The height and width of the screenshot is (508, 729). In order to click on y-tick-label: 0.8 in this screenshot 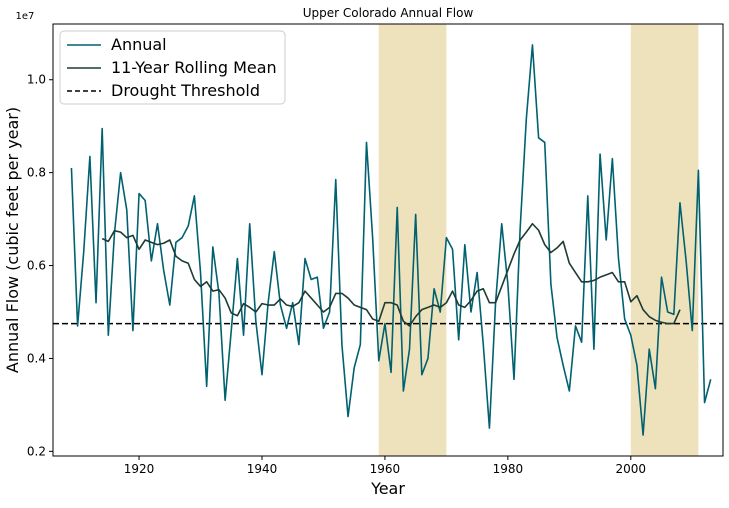, I will do `click(36, 173)`.